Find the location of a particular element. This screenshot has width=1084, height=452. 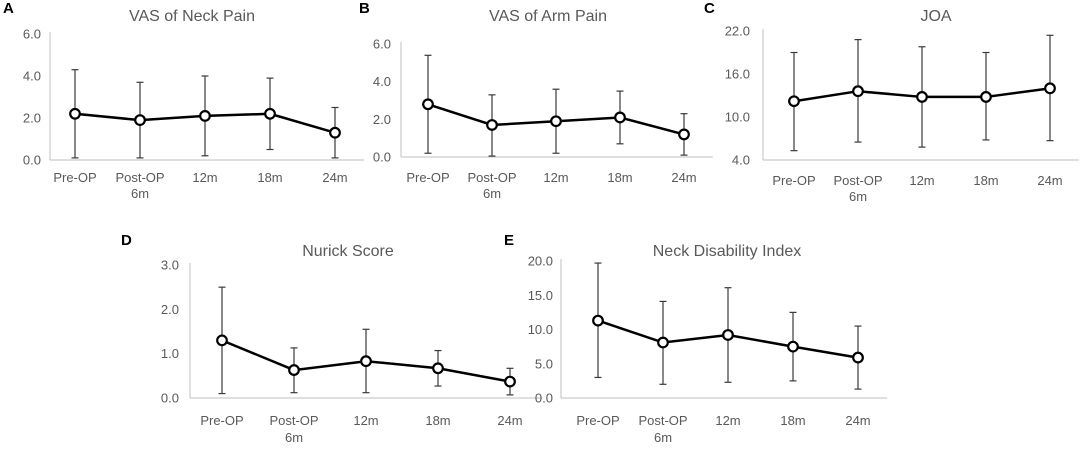

y-tick-label: 20.0 is located at coordinates (540, 261).